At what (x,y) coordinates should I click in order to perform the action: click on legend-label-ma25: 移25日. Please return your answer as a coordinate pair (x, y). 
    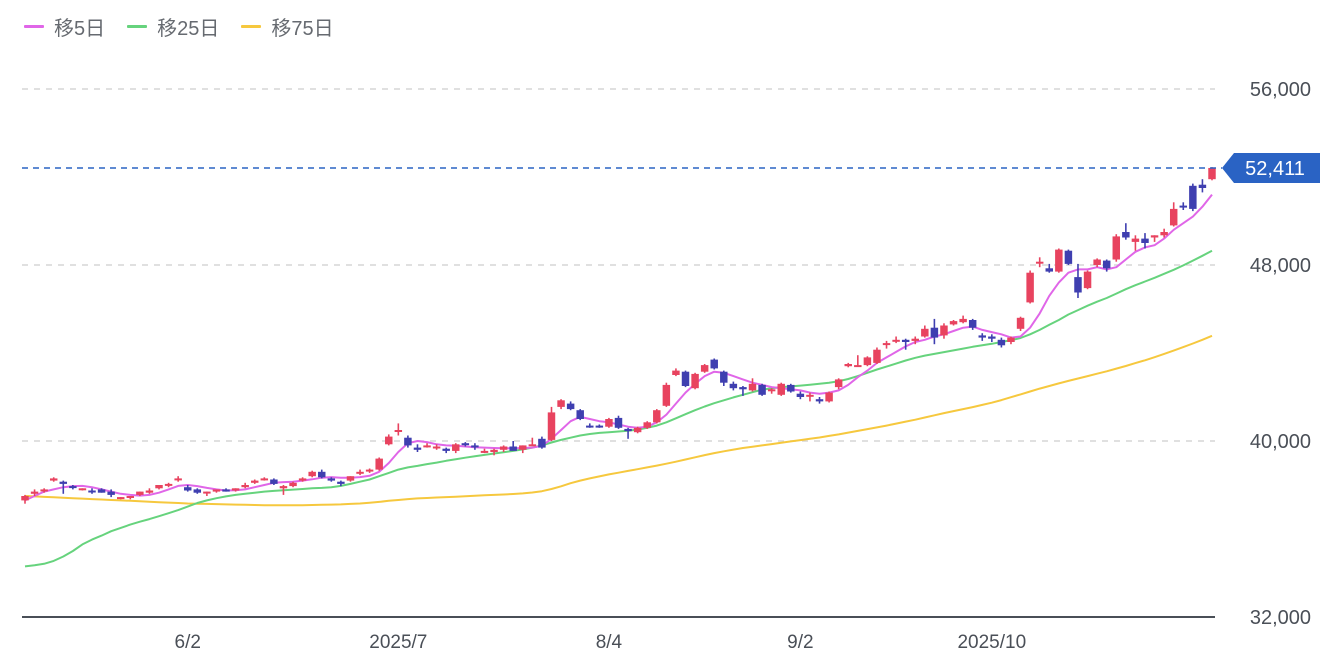
    Looking at the image, I should click on (188, 29).